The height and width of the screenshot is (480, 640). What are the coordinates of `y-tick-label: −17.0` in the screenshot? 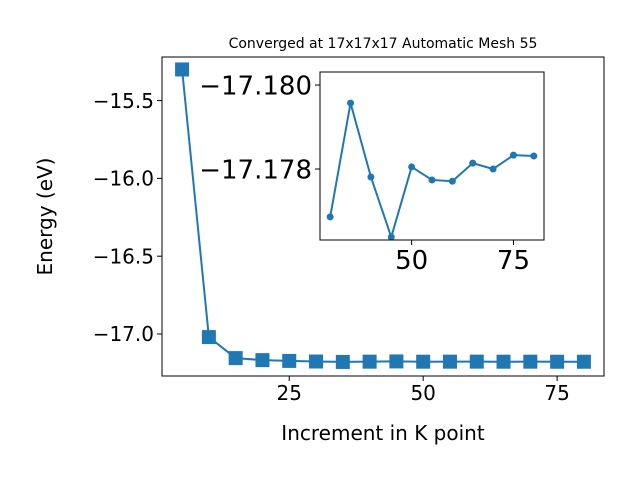 It's located at (123, 334).